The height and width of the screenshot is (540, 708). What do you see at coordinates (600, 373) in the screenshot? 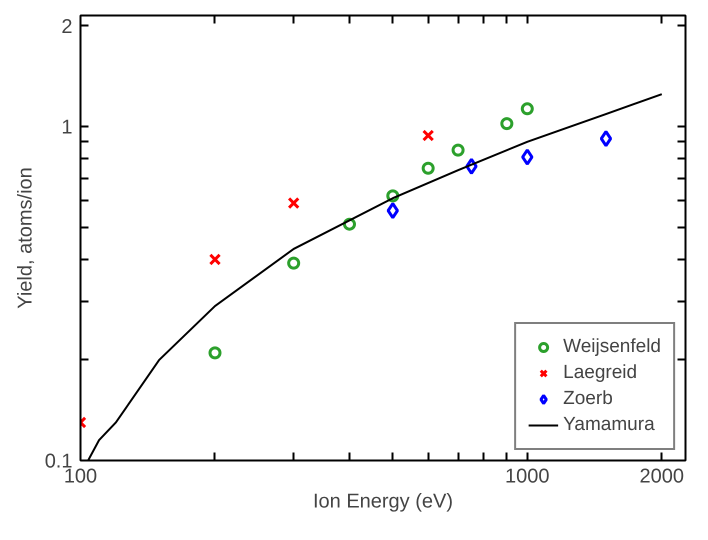
I see `legend-label: Laegreid` at bounding box center [600, 373].